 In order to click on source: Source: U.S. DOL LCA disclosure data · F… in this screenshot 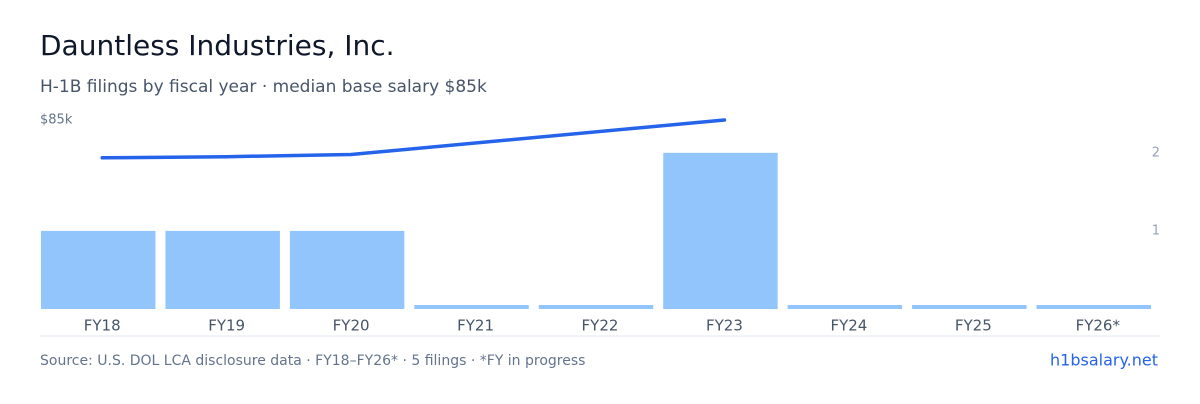, I will do `click(312, 361)`.